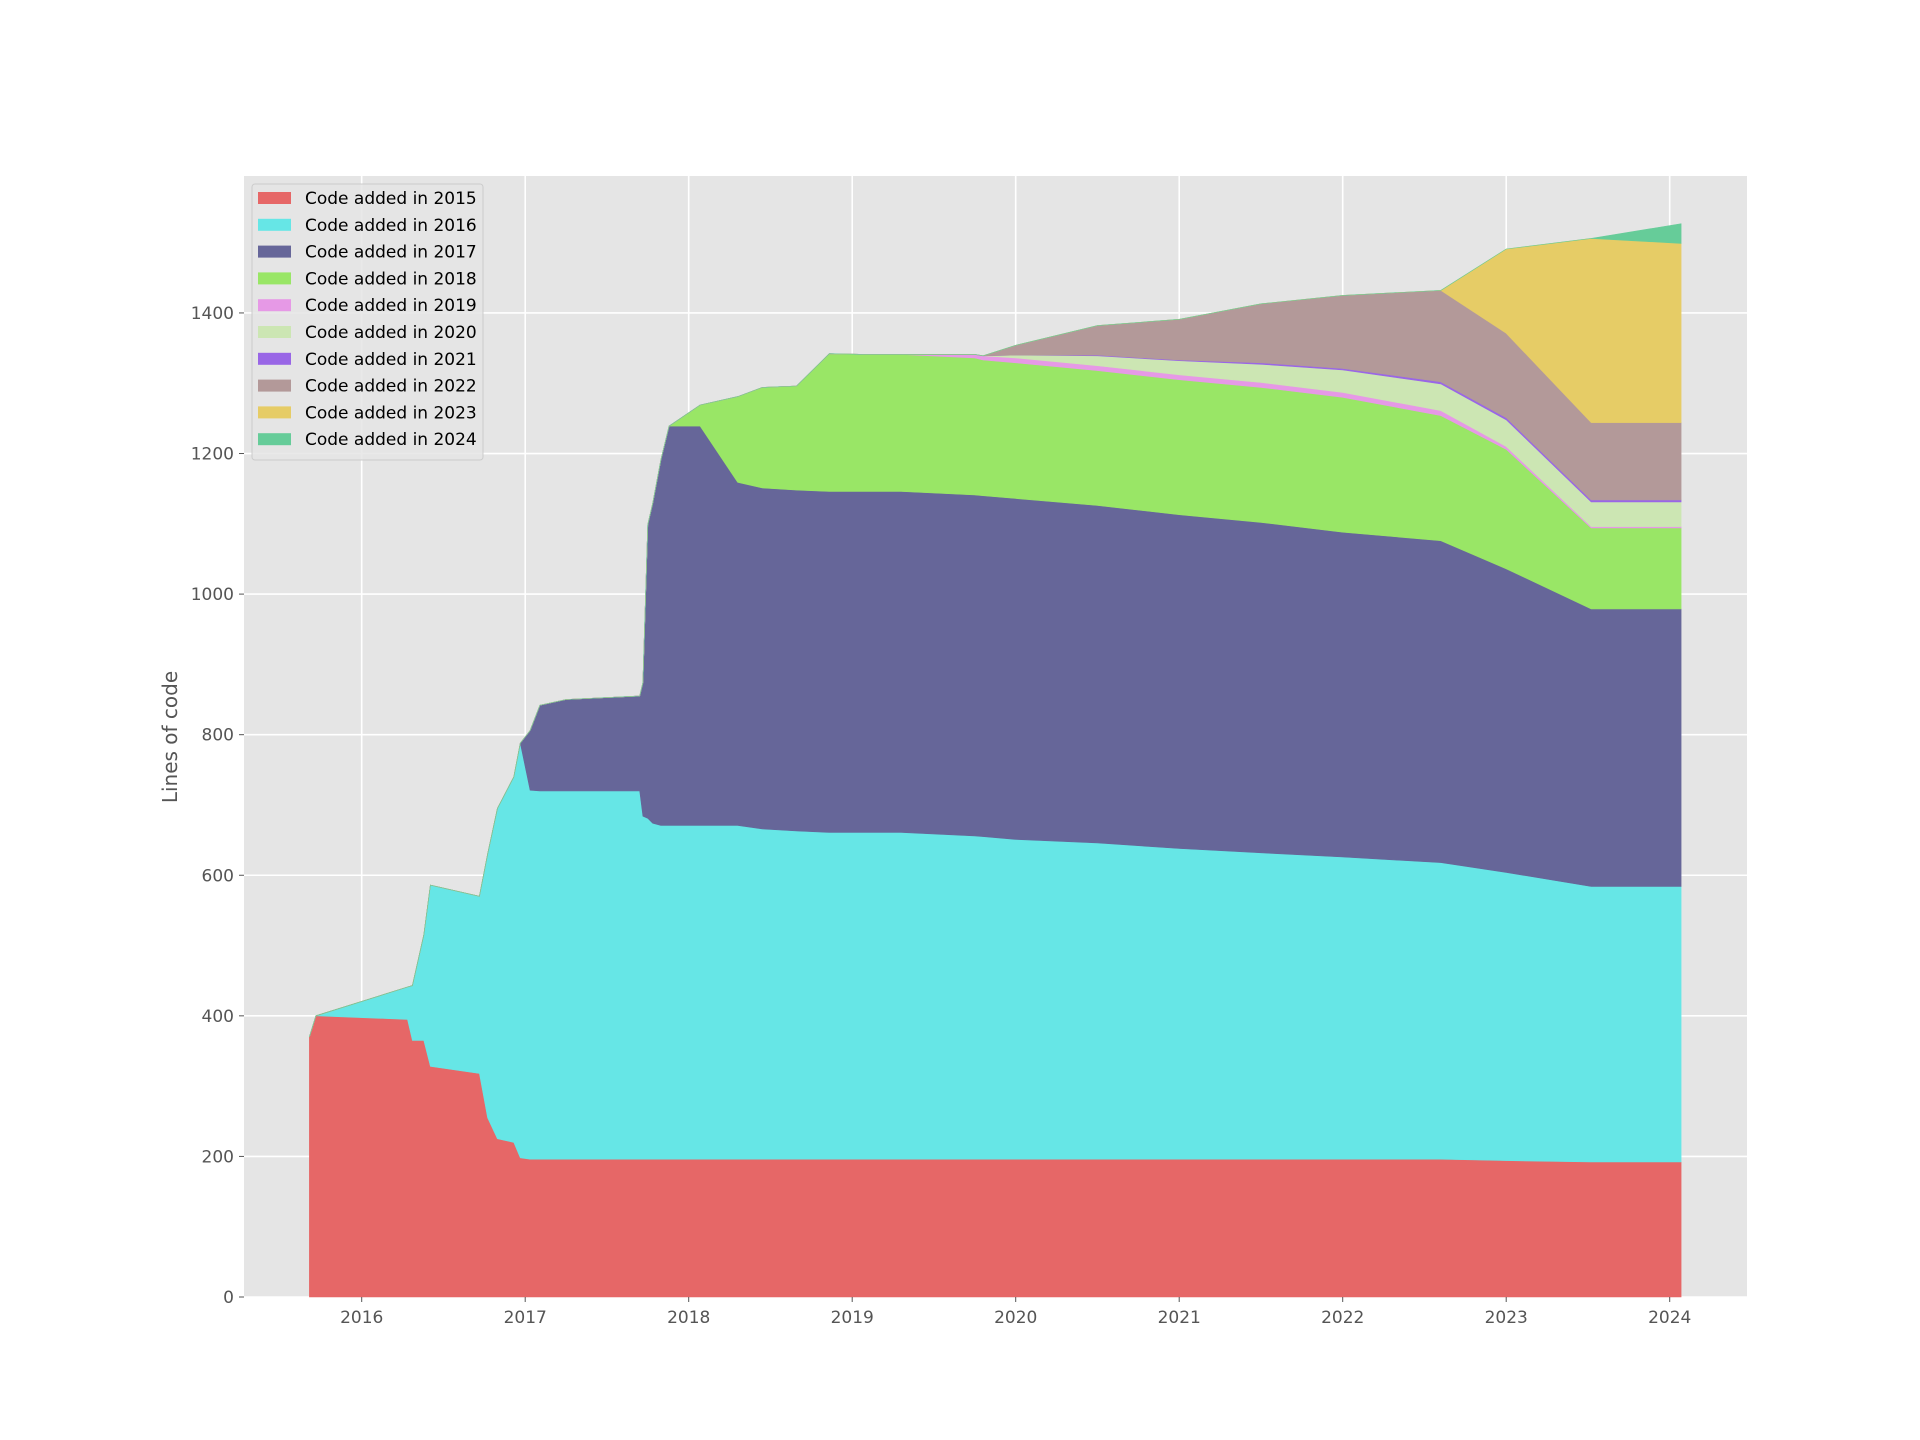 This screenshot has width=1920, height=1440. I want to click on legend-box, so click(367, 322).